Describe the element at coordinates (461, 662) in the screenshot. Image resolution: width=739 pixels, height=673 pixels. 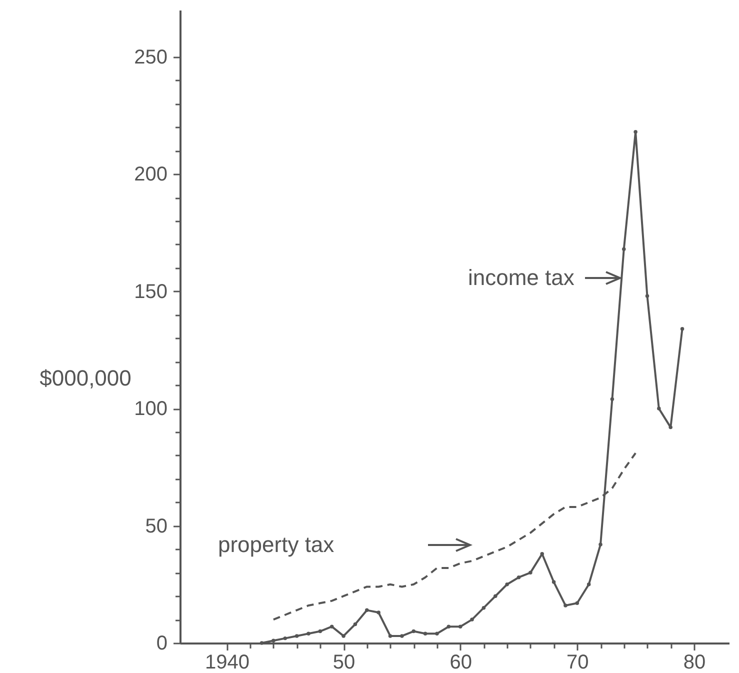
I see `x-tick-label: 60` at that location.